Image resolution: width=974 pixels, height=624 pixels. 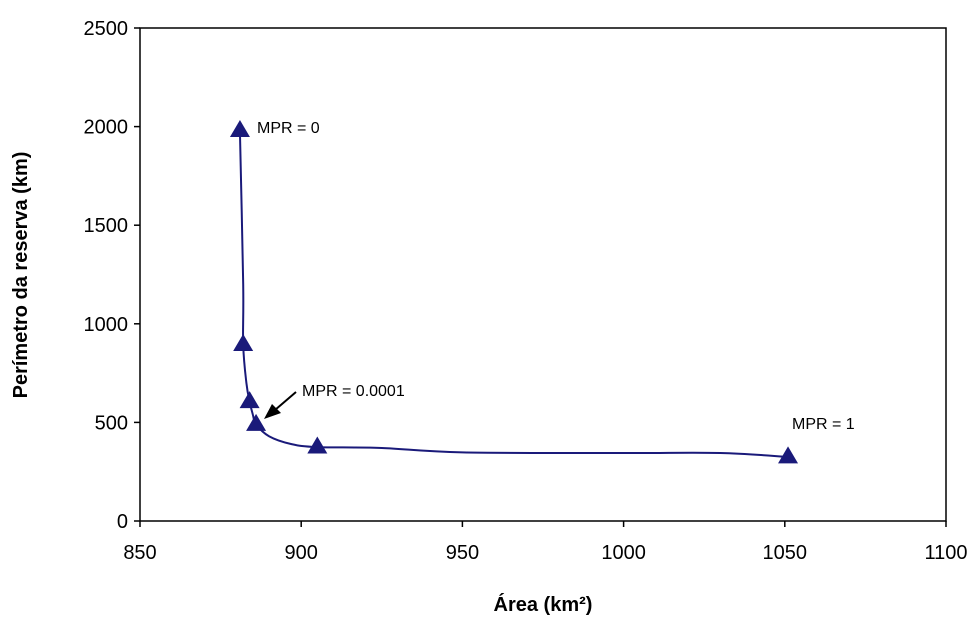 What do you see at coordinates (353, 391) in the screenshot?
I see `annotation-label: MPR = 0.0001` at bounding box center [353, 391].